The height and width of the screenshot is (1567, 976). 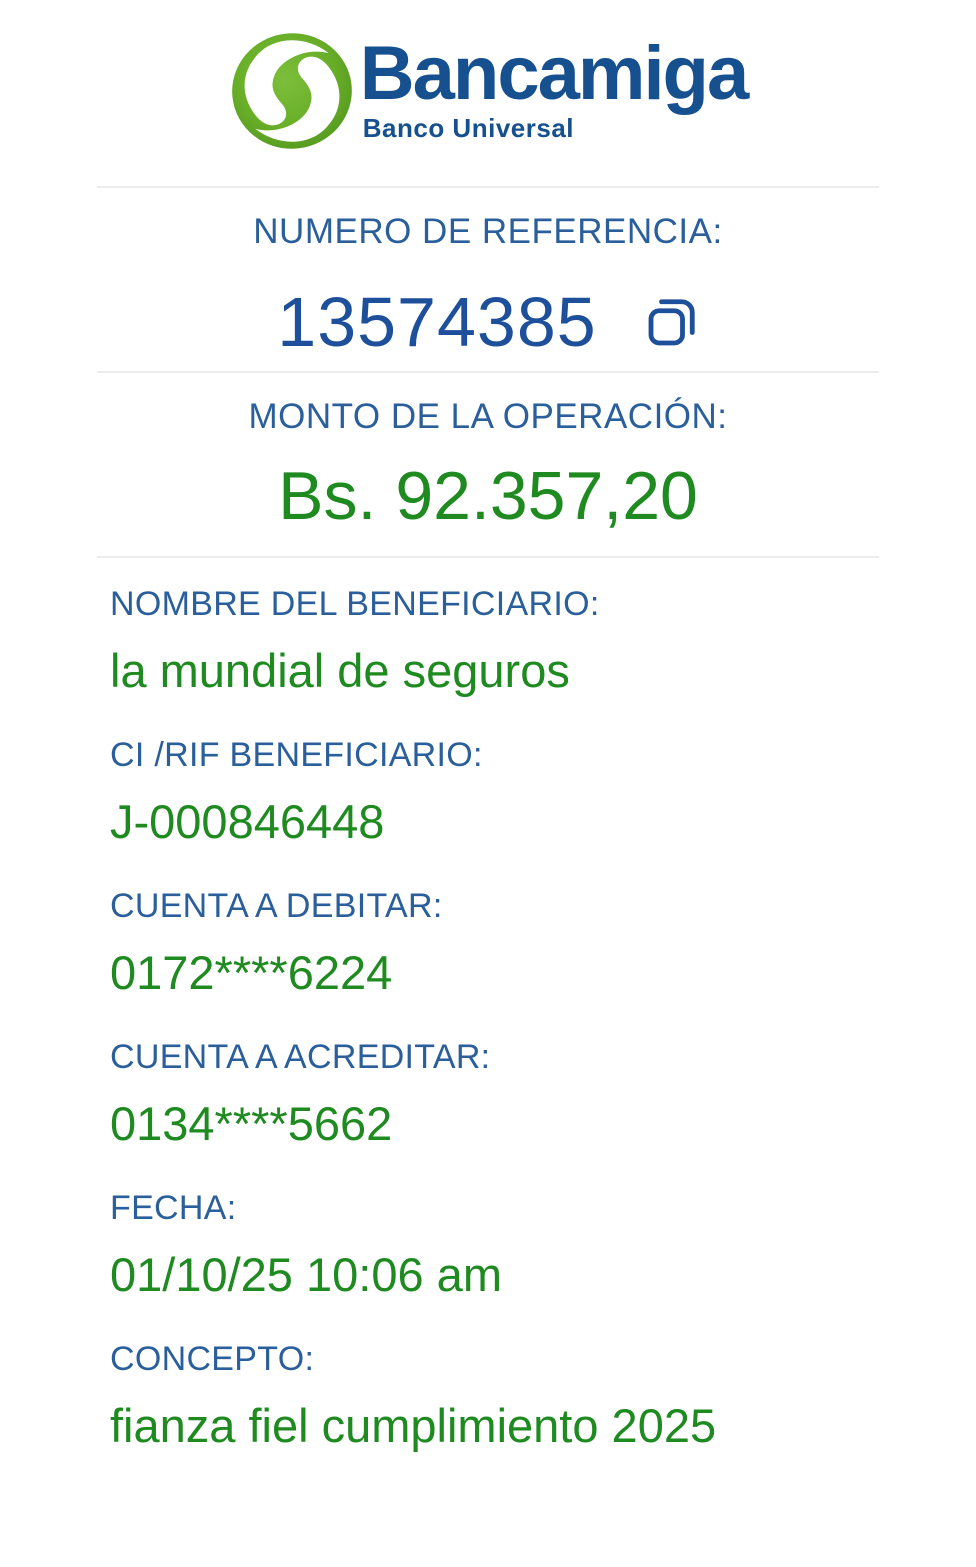 What do you see at coordinates (554, 73) in the screenshot?
I see `brand-name: Bancamiga` at bounding box center [554, 73].